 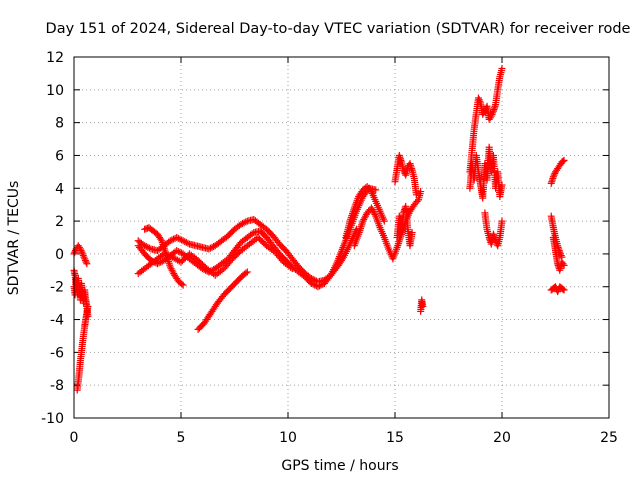 What do you see at coordinates (57, 288) in the screenshot?
I see `y-tick-label: -2` at bounding box center [57, 288].